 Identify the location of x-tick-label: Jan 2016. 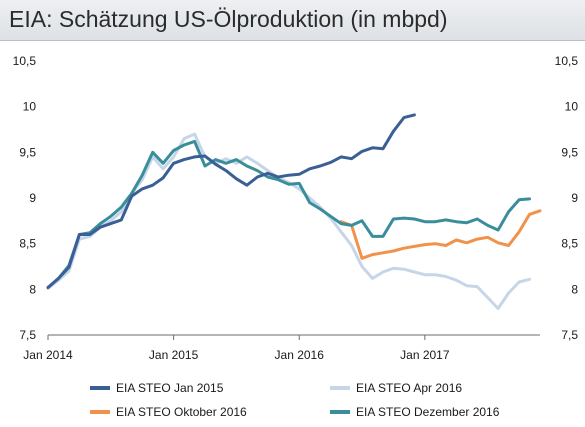
(300, 355).